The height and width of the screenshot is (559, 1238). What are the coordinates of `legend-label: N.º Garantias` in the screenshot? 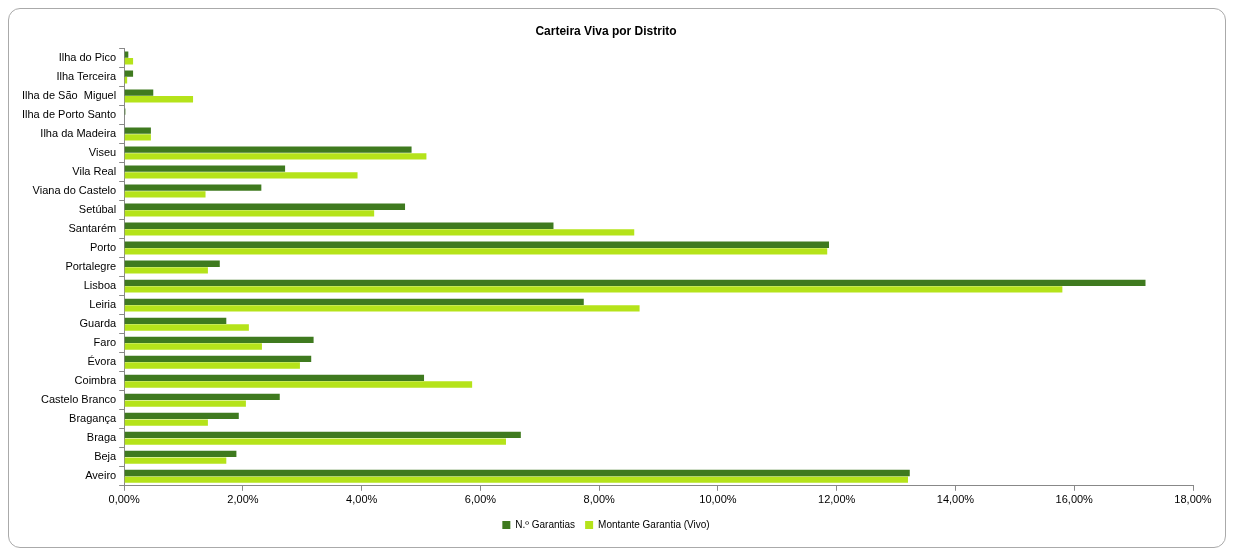 It's located at (545, 524).